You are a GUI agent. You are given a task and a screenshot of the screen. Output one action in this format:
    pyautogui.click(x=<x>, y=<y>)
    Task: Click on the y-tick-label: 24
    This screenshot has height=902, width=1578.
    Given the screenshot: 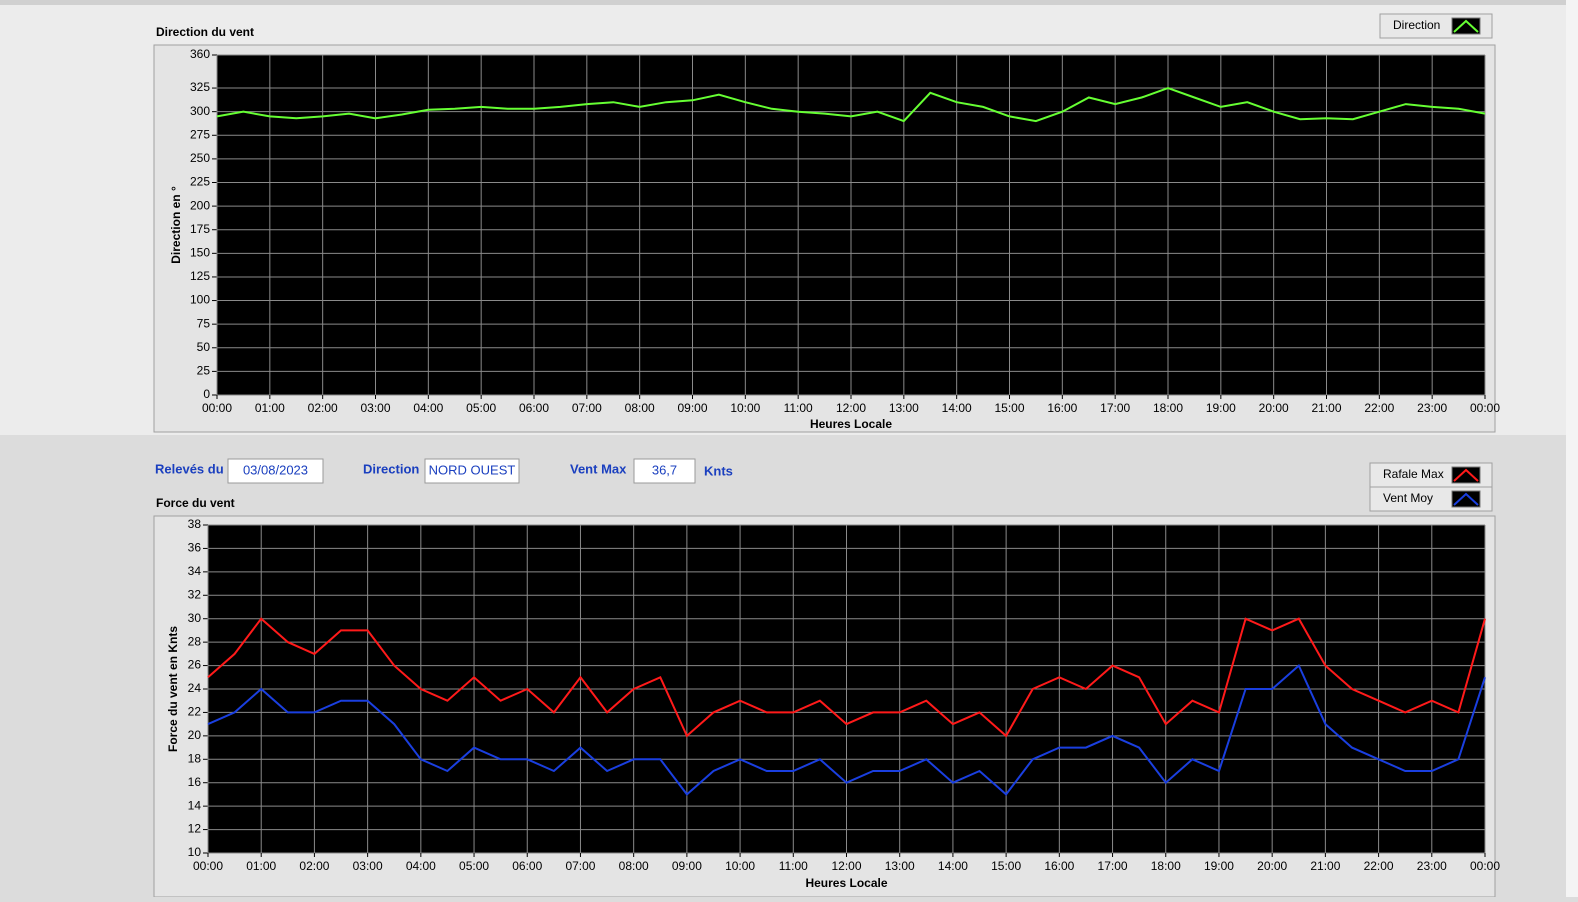 What is the action you would take?
    pyautogui.click(x=195, y=688)
    